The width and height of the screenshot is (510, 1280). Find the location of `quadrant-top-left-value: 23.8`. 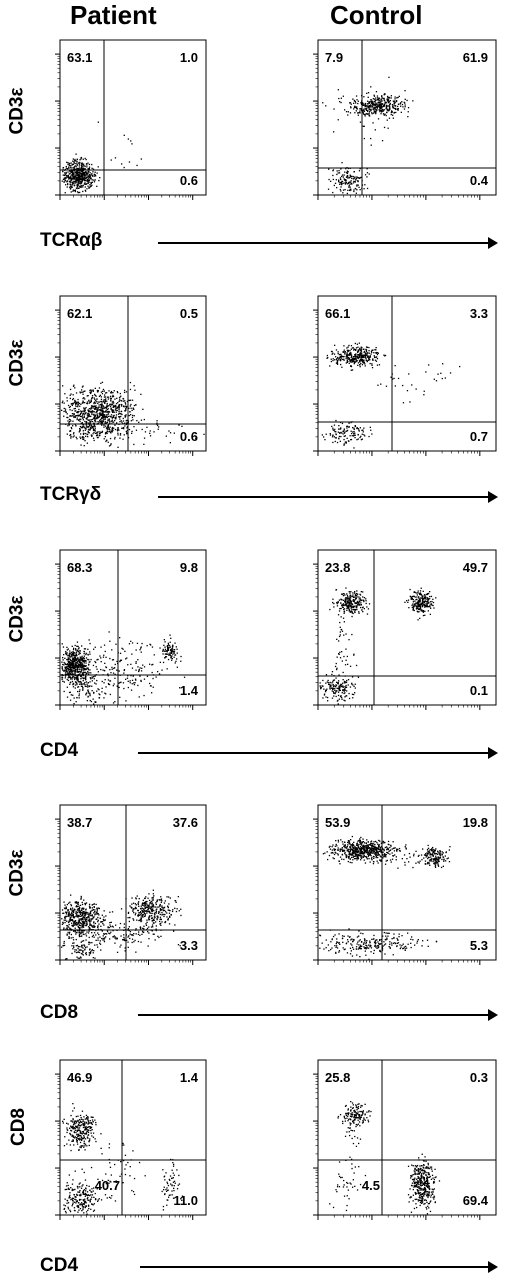

quadrant-top-left-value: 23.8 is located at coordinates (337, 567).